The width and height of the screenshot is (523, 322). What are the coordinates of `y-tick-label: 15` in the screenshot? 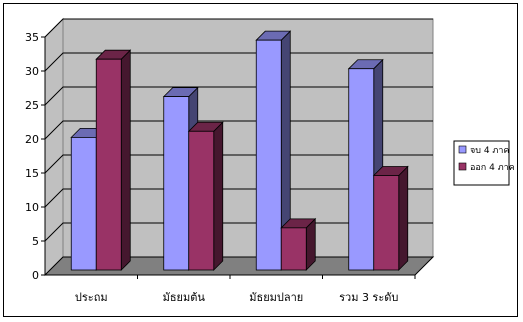 It's located at (32, 173).